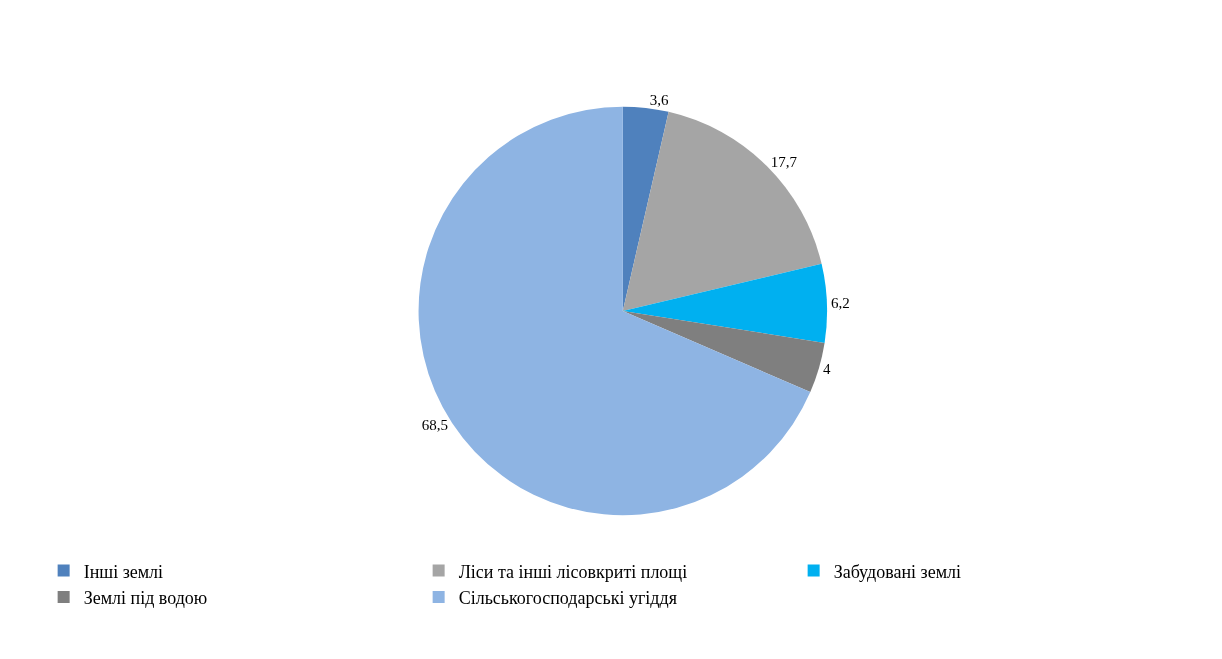 This screenshot has width=1222, height=659. What do you see at coordinates (659, 100) in the screenshot?
I see `data-label: 3,6` at bounding box center [659, 100].